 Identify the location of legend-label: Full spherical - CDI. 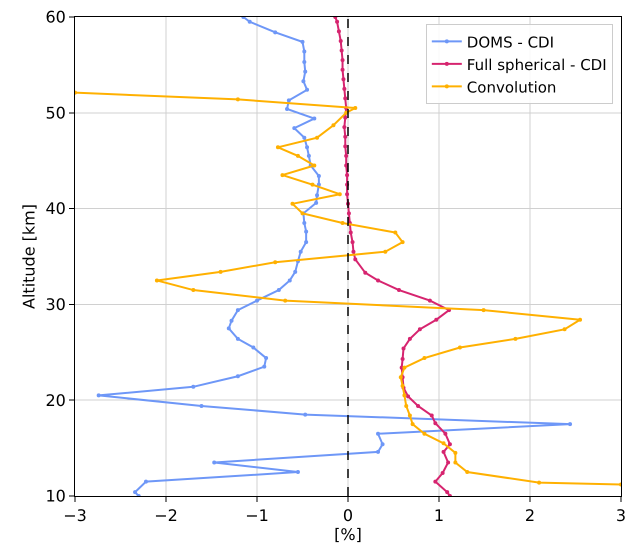
(536, 65).